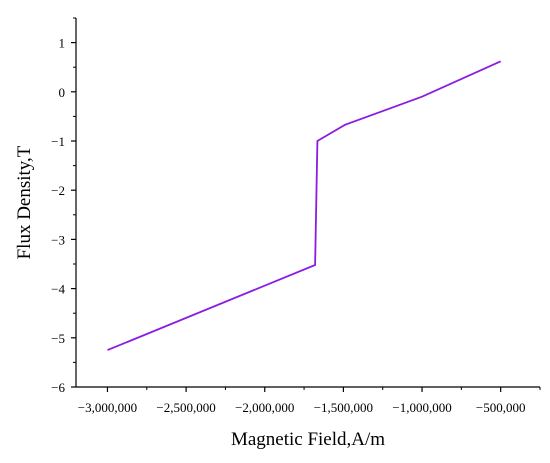 This screenshot has height=463, width=550. Describe the element at coordinates (501, 407) in the screenshot. I see `x-tick-label: −500,000` at that location.